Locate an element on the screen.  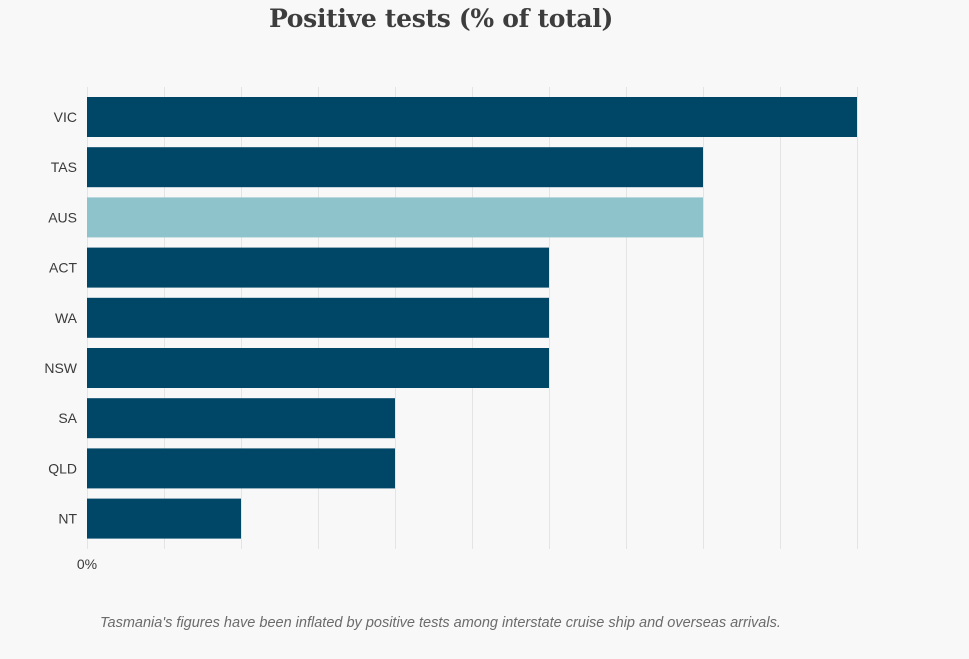
category-label-aus: AUS is located at coordinates (62, 217).